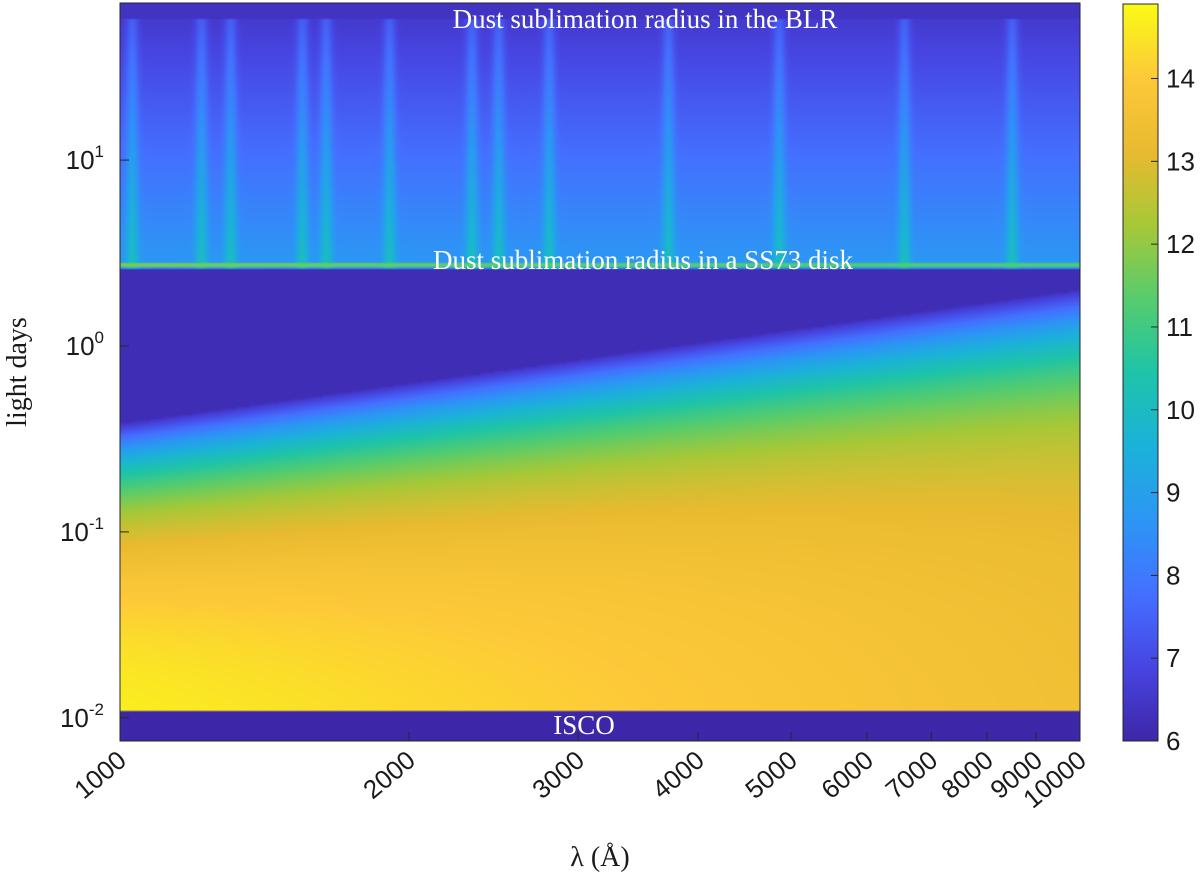 The image size is (1200, 878). I want to click on colorbar-tick-label: 6, so click(1173, 741).